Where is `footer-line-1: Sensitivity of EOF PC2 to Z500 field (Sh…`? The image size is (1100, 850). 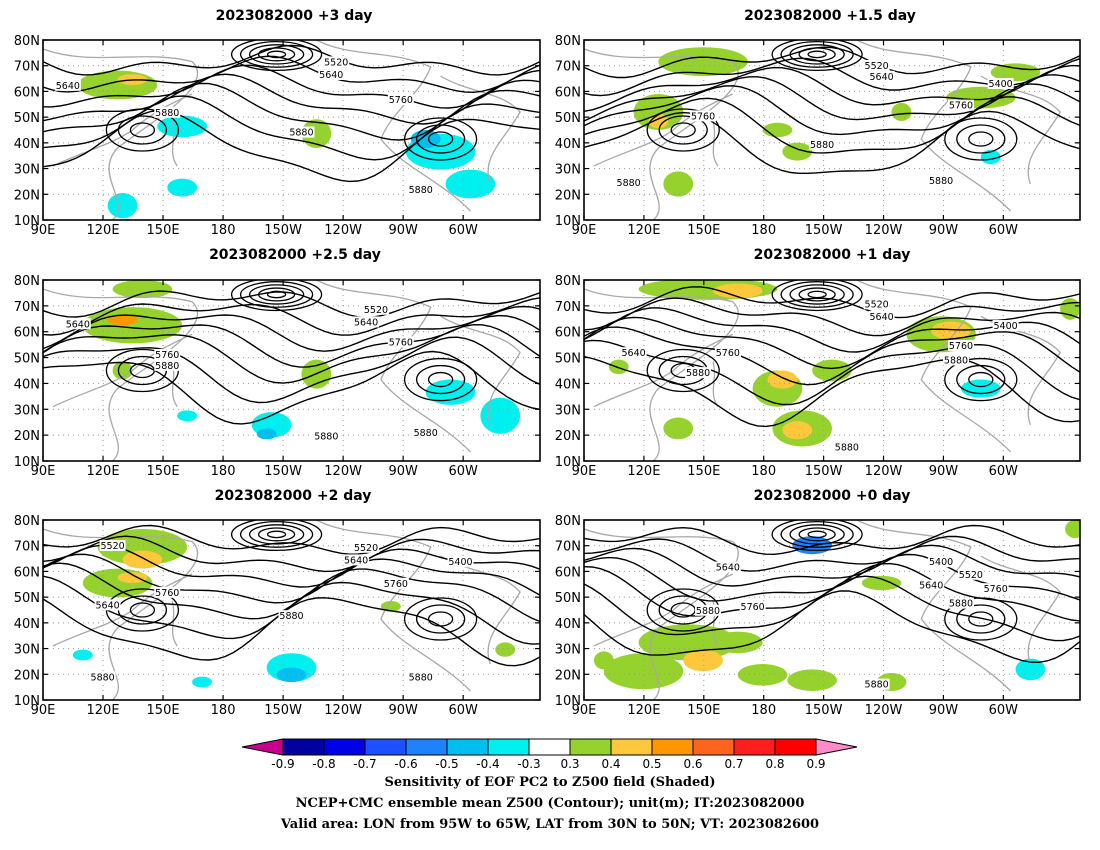
footer-line-1: Sensitivity of EOF PC2 to Z500 field (Sh… is located at coordinates (550, 782).